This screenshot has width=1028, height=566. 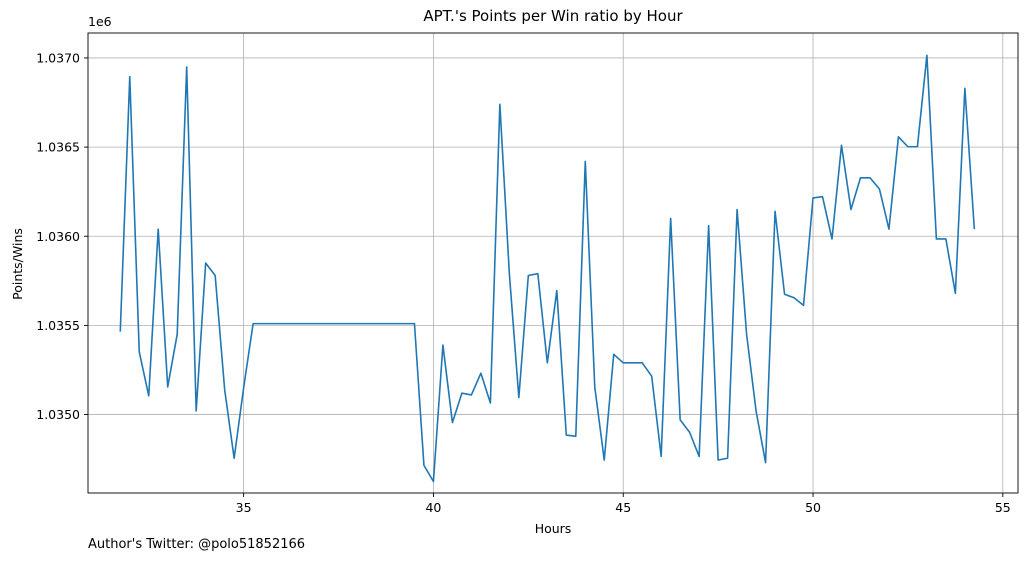 What do you see at coordinates (58, 147) in the screenshot?
I see `y-tick-label: 1.0365` at bounding box center [58, 147].